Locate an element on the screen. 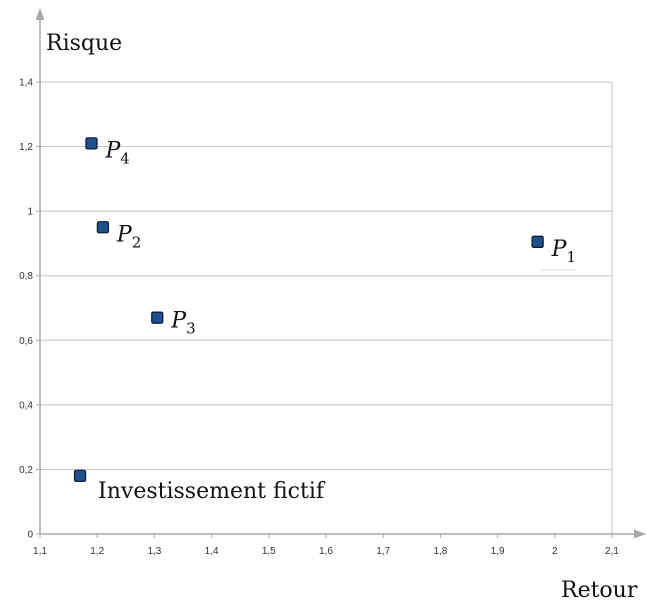 The width and height of the screenshot is (646, 600). data-point-label: P3 is located at coordinates (182, 323).